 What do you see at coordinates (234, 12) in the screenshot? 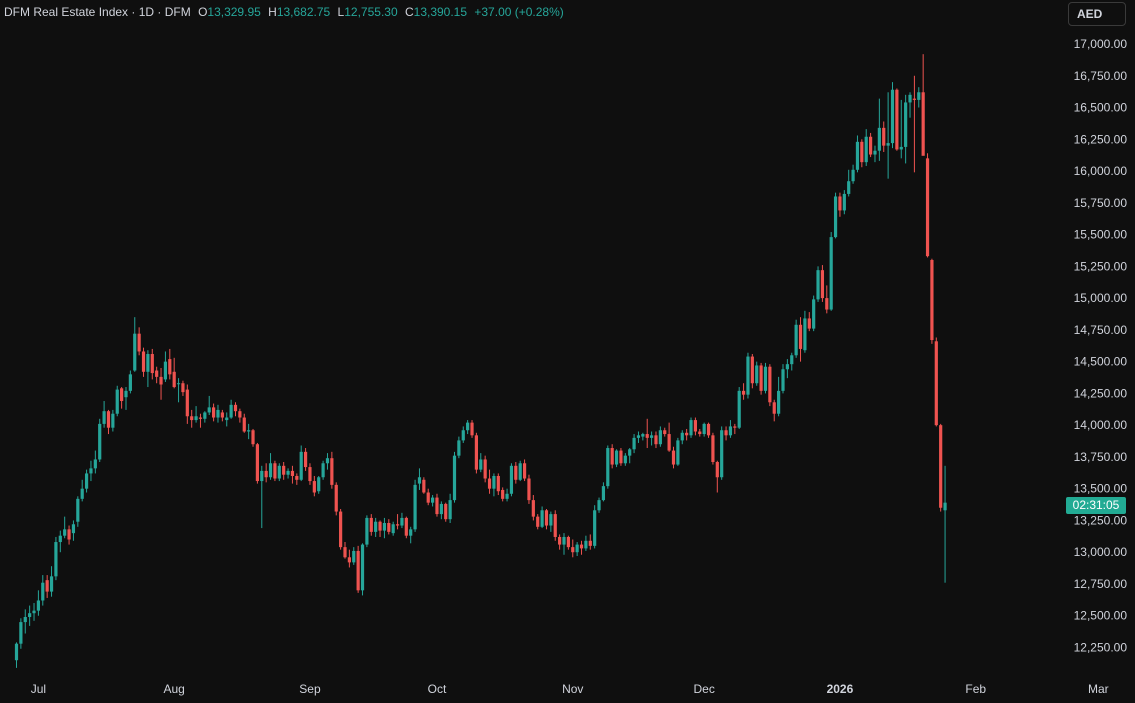
I see `open-value: 13,329.95` at bounding box center [234, 12].